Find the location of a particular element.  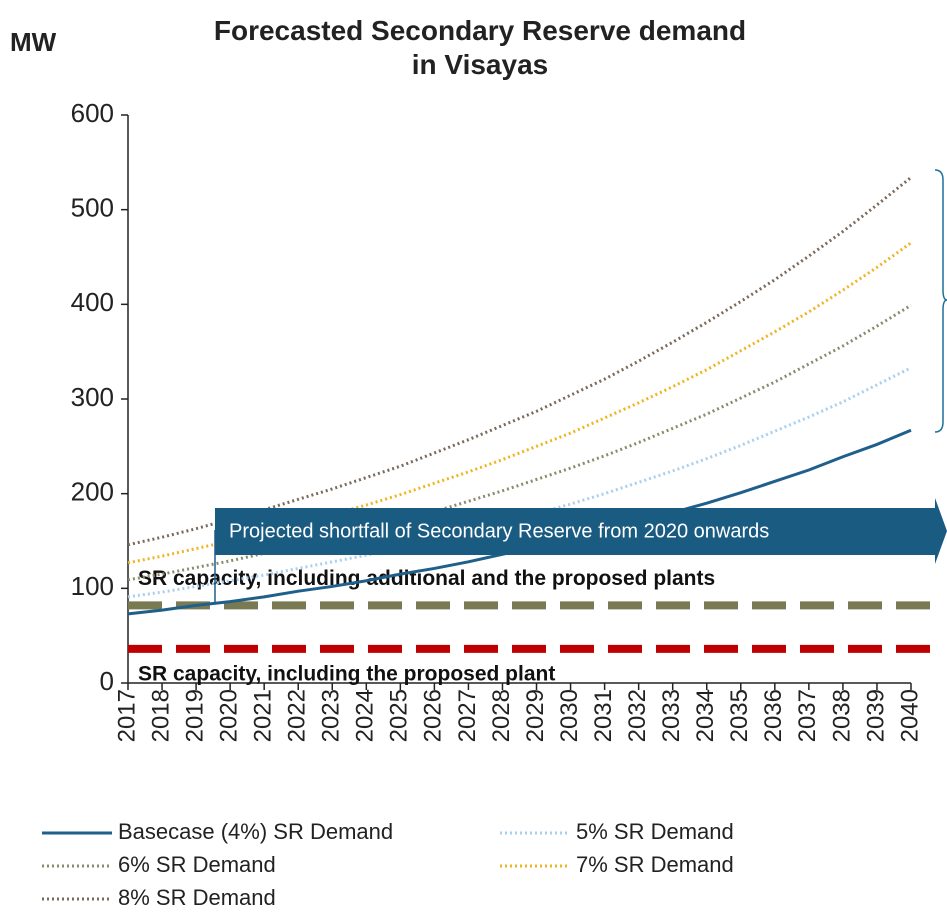

x-tick-label: 2034 is located at coordinates (705, 715).